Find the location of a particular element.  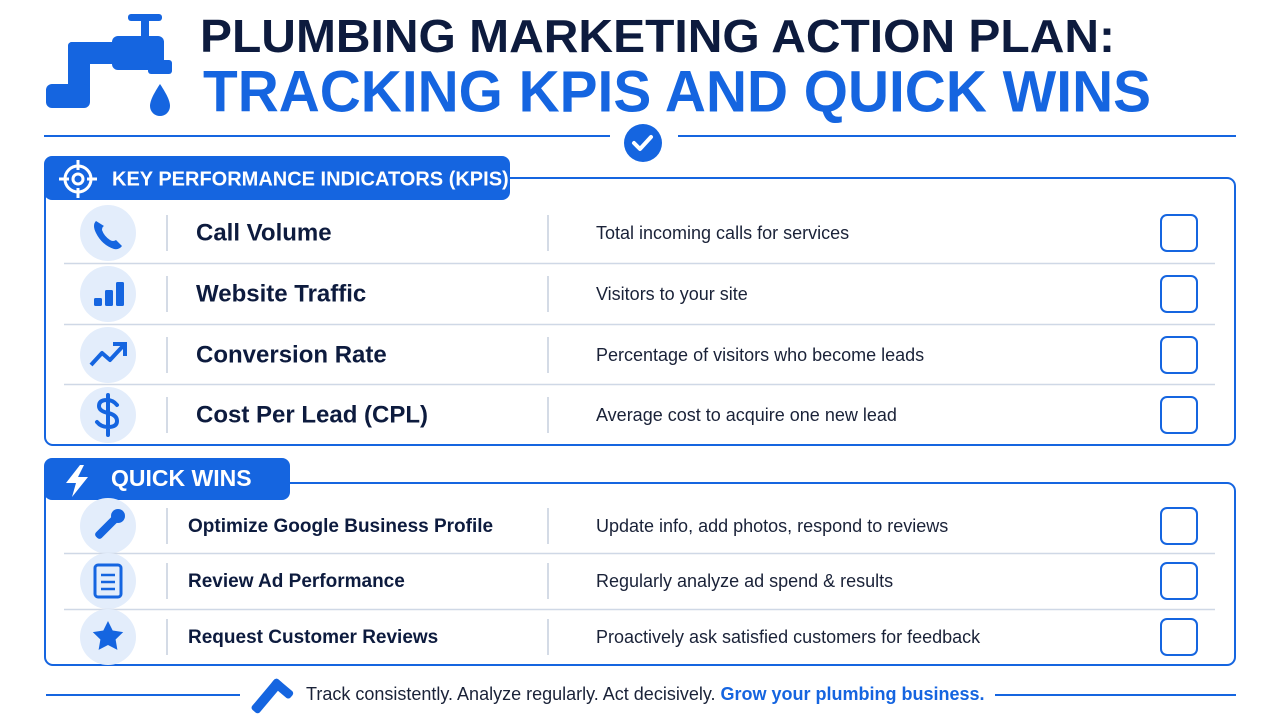

item-name: Call Volume is located at coordinates (264, 232).